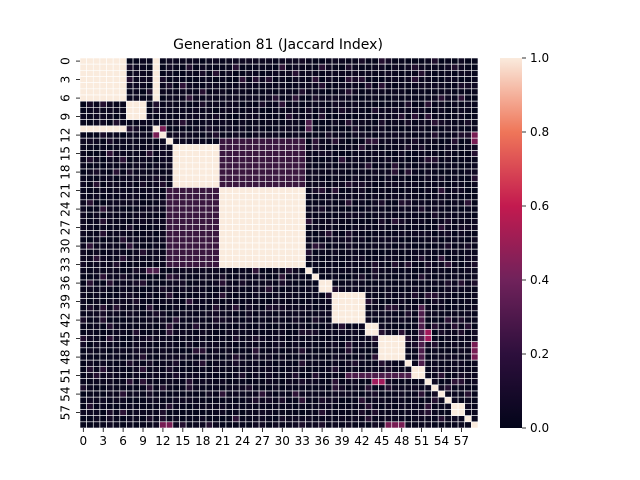  I want to click on y-tick-label: 6, so click(66, 98).